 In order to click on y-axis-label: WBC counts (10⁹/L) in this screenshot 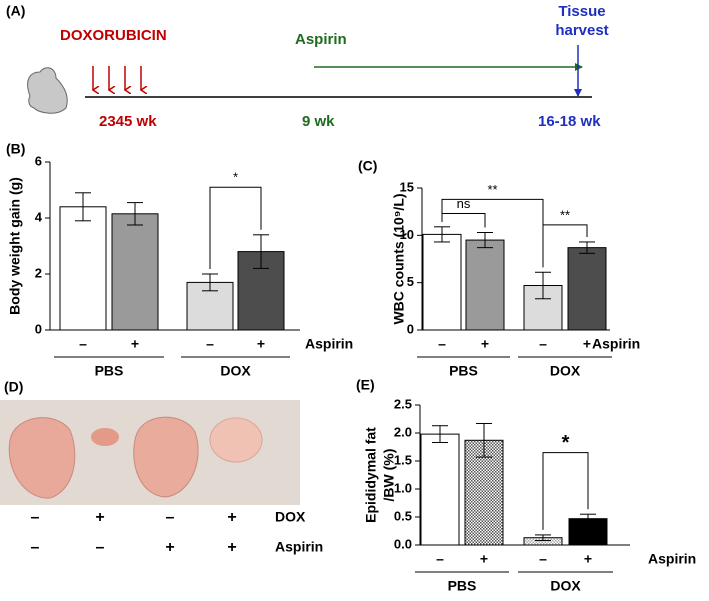, I will do `click(399, 258)`.